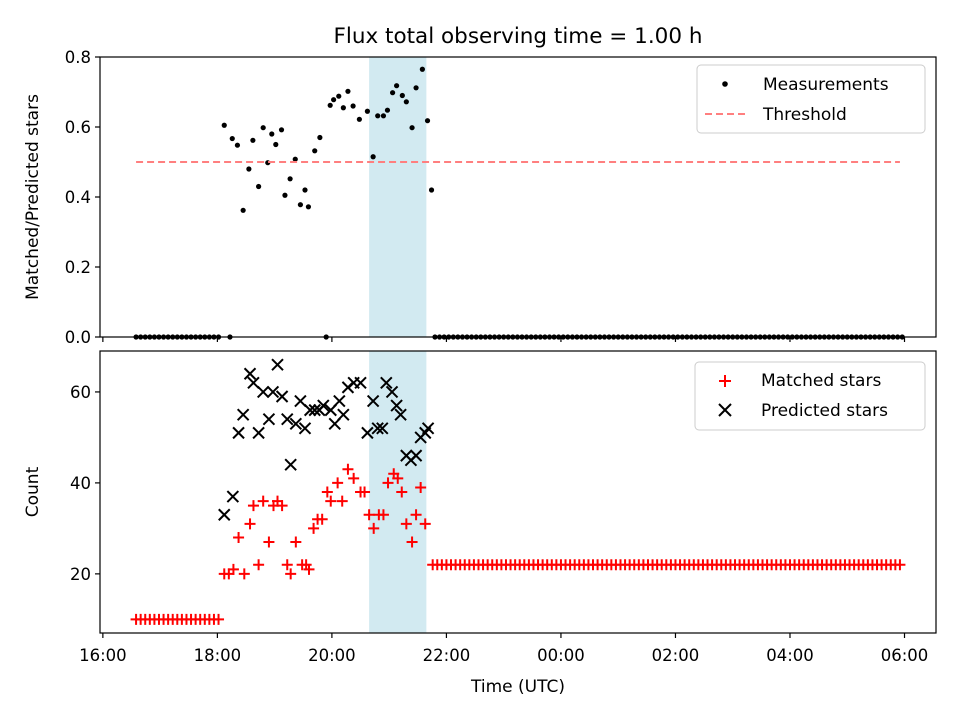 This screenshot has height=720, width=960. I want to click on count-xtick-label: 00:00, so click(561, 655).